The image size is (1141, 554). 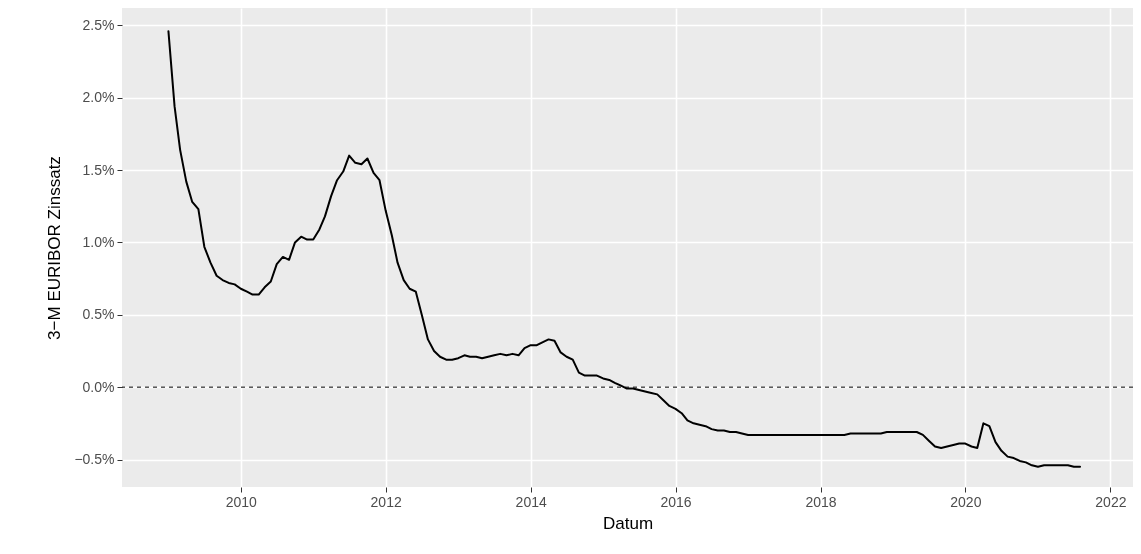 What do you see at coordinates (821, 501) in the screenshot?
I see `x-tick-label: 2018` at bounding box center [821, 501].